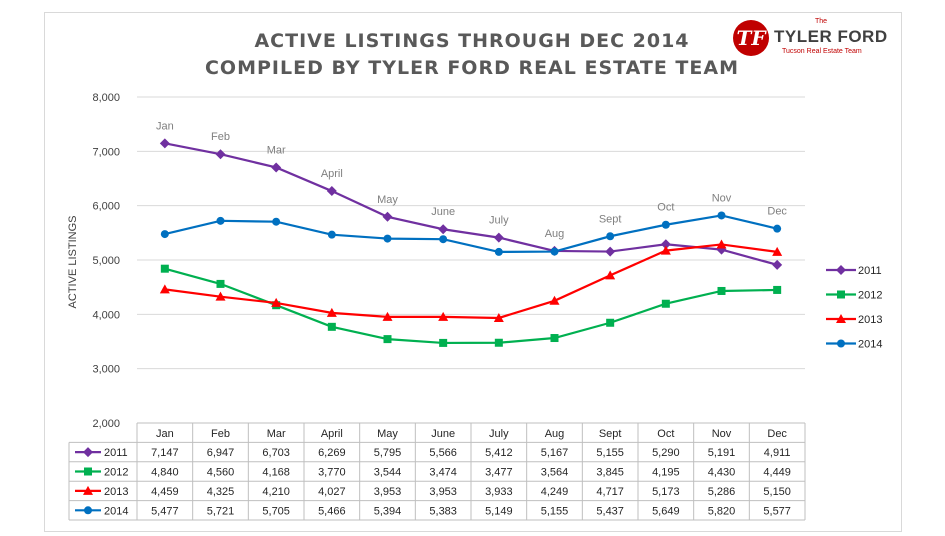  Describe the element at coordinates (116, 492) in the screenshot. I see `table-row-label: 2013` at that location.